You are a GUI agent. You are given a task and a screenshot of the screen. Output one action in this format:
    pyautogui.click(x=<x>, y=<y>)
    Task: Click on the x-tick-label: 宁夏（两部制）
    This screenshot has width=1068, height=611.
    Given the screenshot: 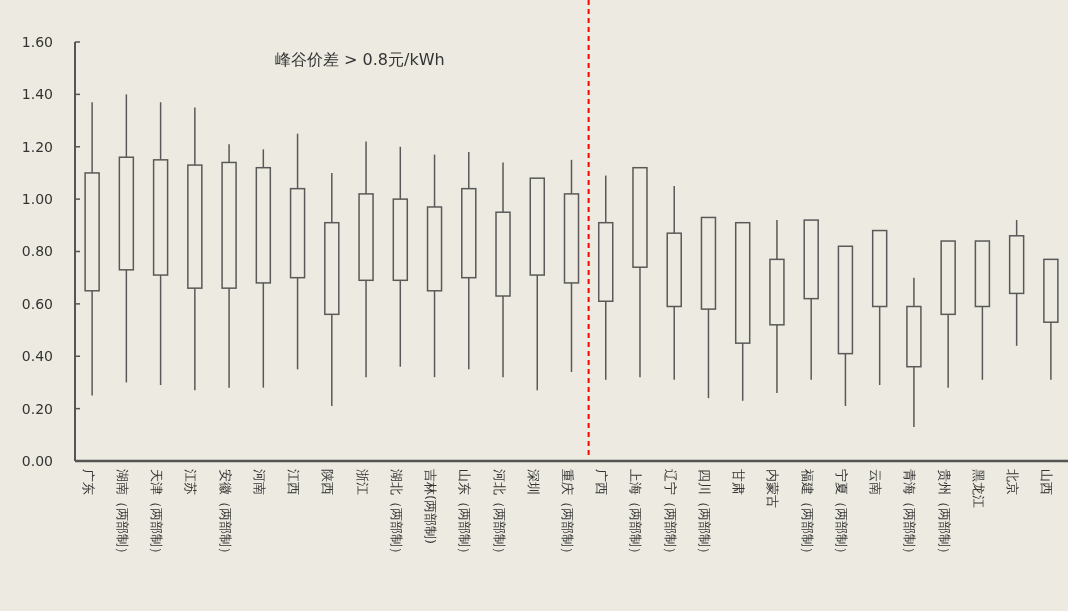 What is the action you would take?
    pyautogui.click(x=841, y=514)
    